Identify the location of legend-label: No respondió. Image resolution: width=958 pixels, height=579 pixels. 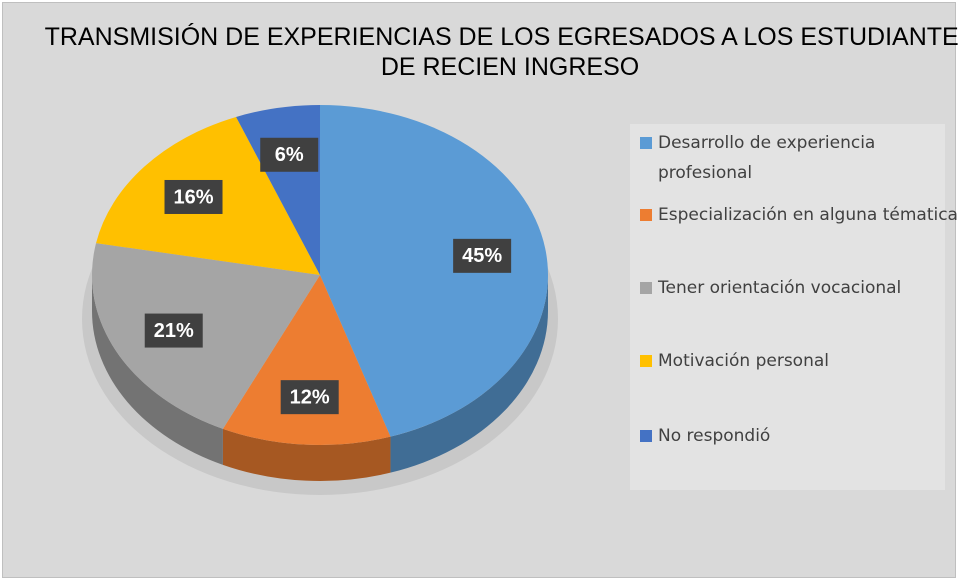
(714, 436).